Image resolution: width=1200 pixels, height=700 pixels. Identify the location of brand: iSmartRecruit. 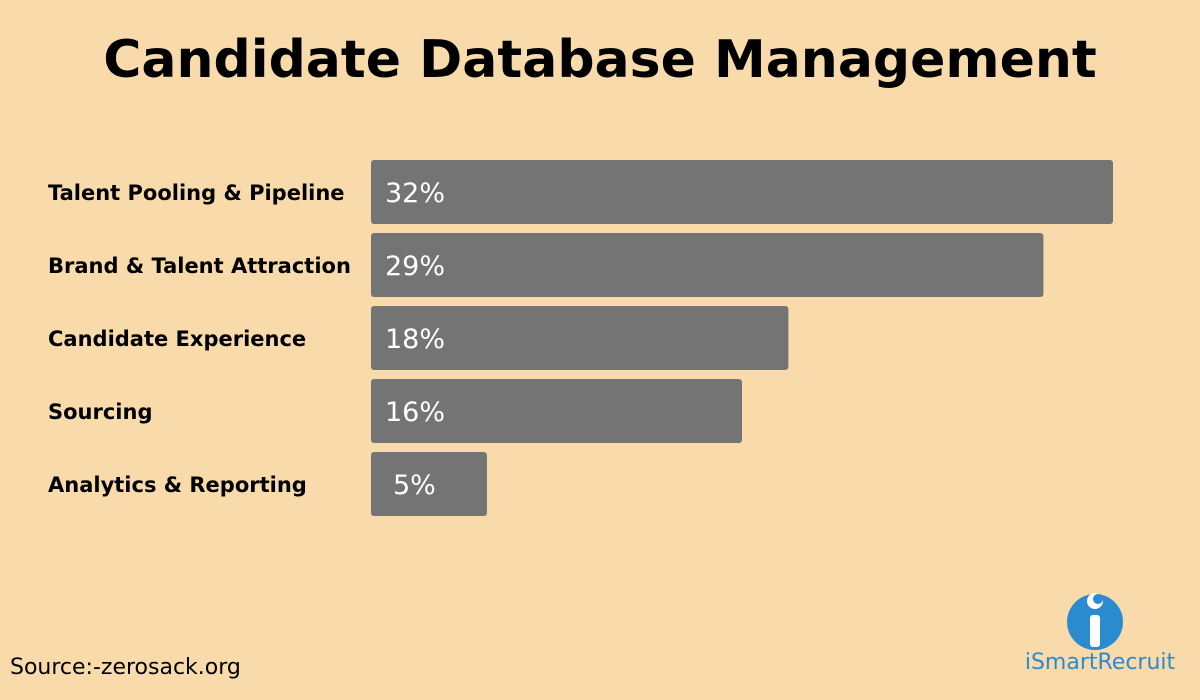
(1100, 638).